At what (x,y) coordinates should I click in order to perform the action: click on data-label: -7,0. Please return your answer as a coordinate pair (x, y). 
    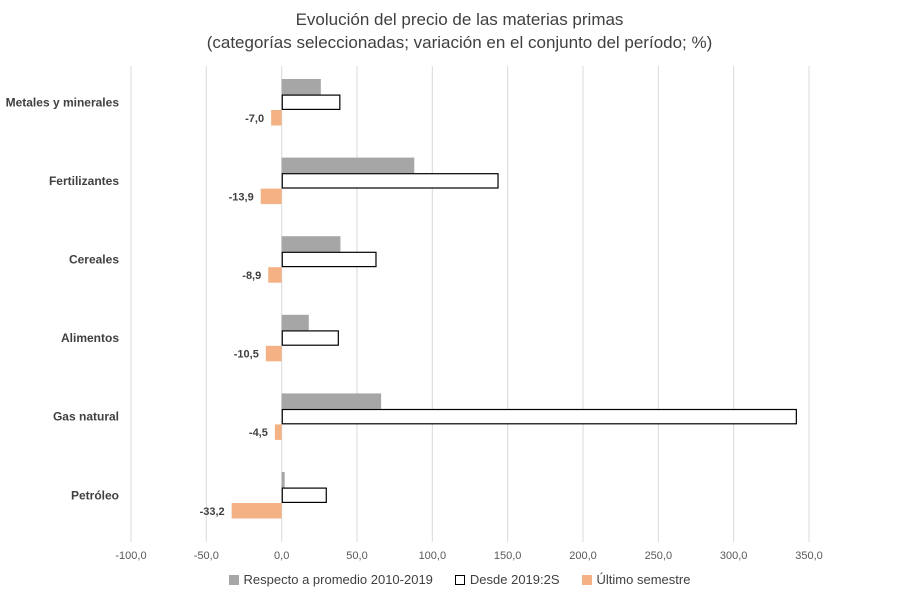
    Looking at the image, I should click on (254, 119).